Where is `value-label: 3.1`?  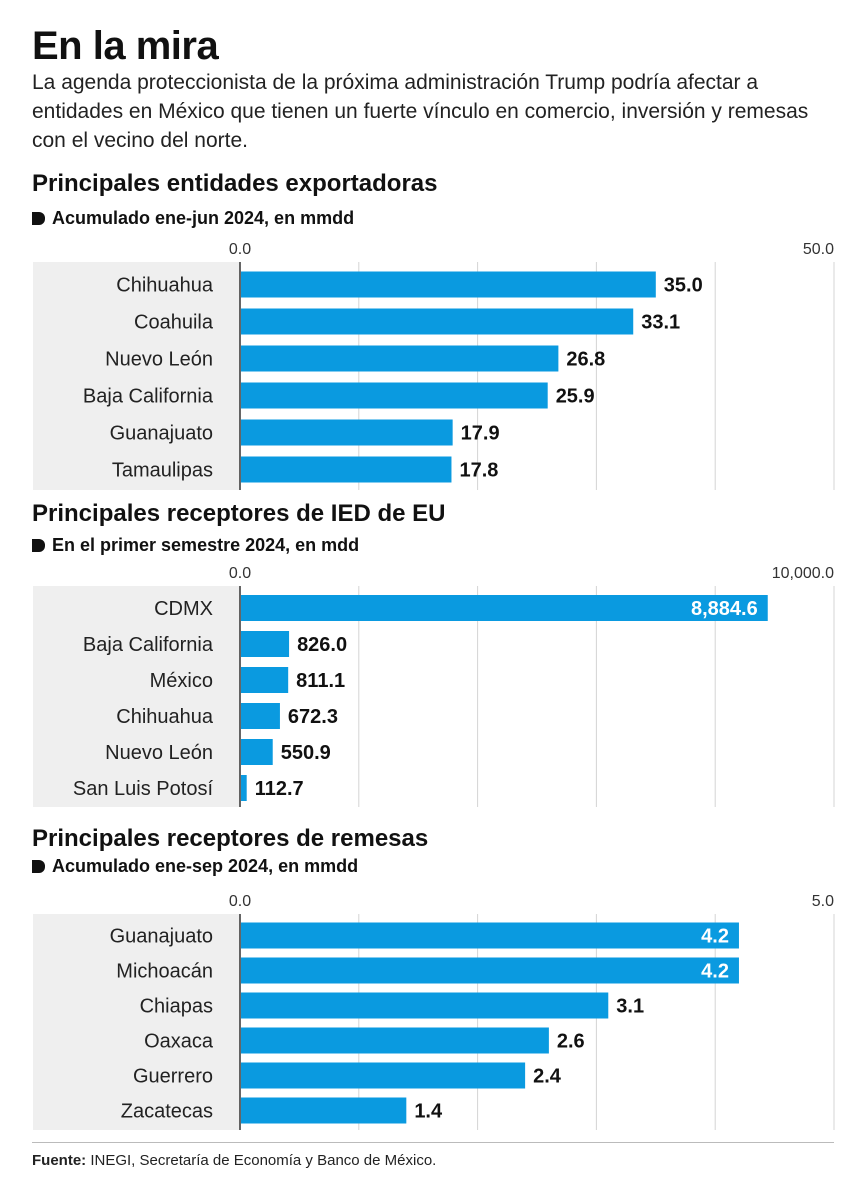 value-label: 3.1 is located at coordinates (630, 1007).